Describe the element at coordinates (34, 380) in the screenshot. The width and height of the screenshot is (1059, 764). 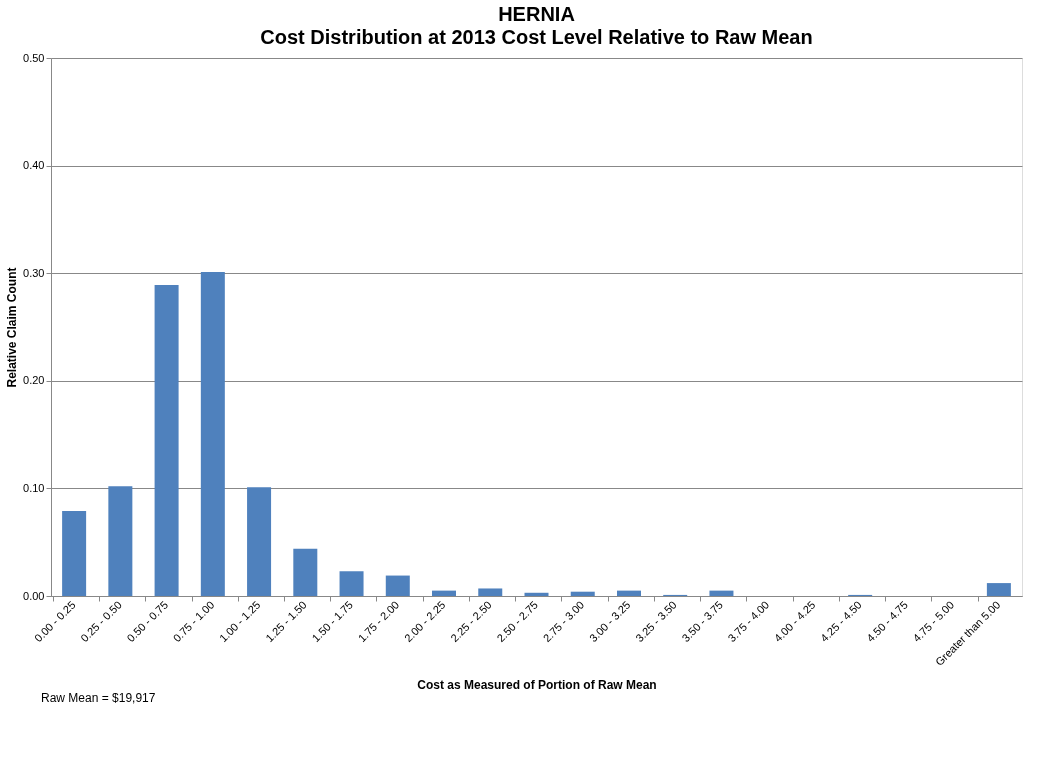
I see `y-tick-label: 0.20` at that location.